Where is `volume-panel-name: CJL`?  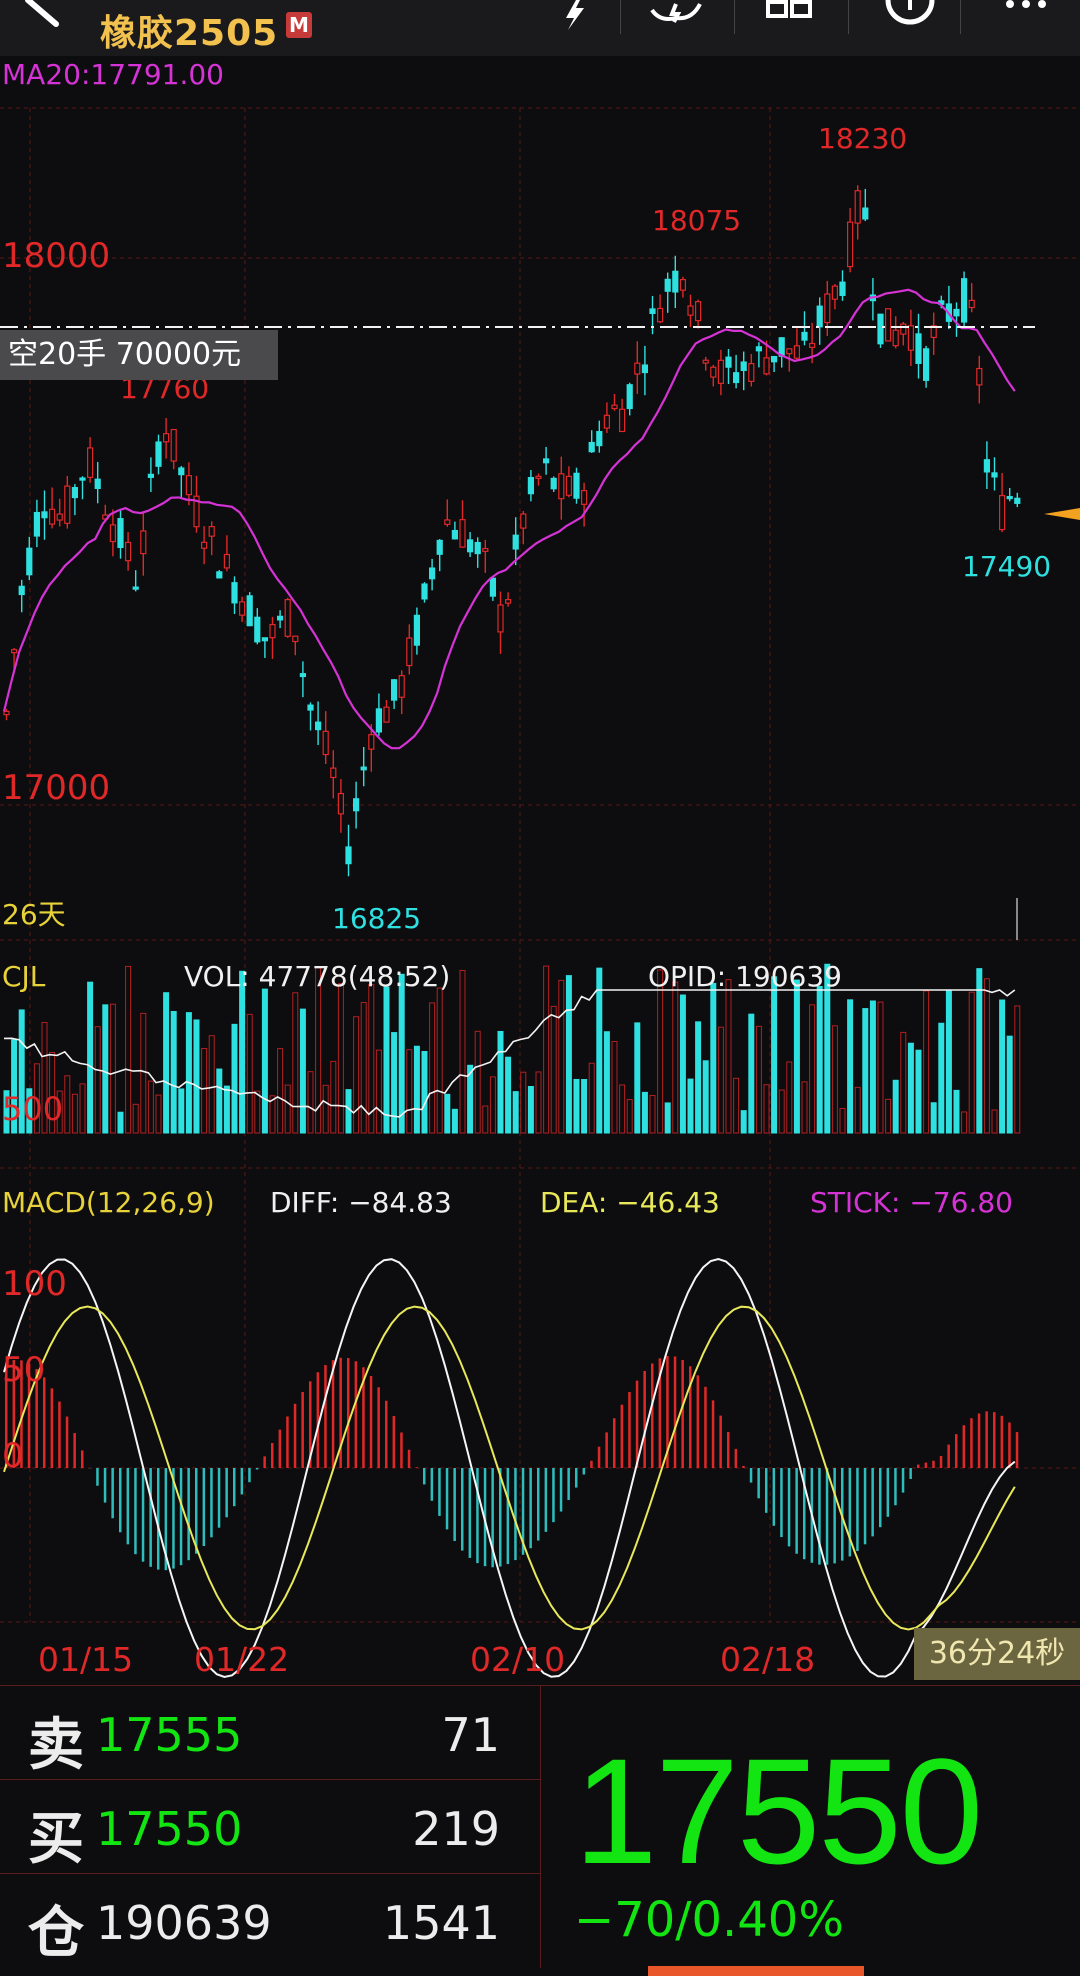 volume-panel-name: CJL is located at coordinates (24, 976).